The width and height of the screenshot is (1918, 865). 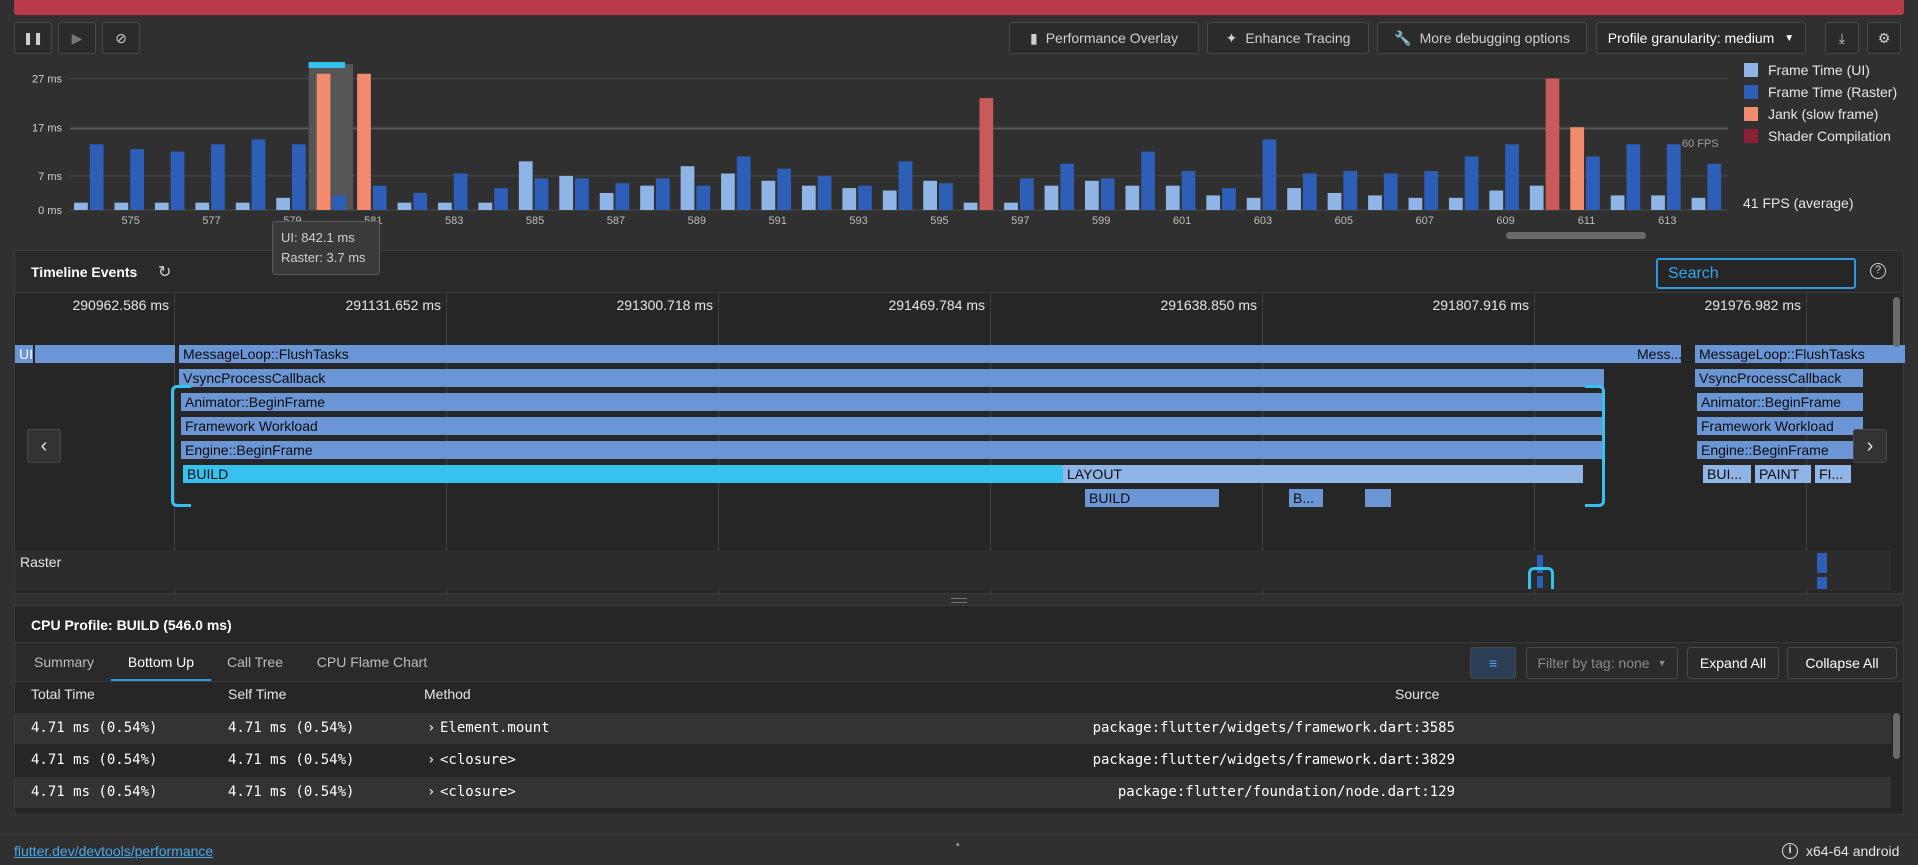 What do you see at coordinates (1104, 38) in the screenshot?
I see `performance-overlay-button: ▮ Performance Overlay` at bounding box center [1104, 38].